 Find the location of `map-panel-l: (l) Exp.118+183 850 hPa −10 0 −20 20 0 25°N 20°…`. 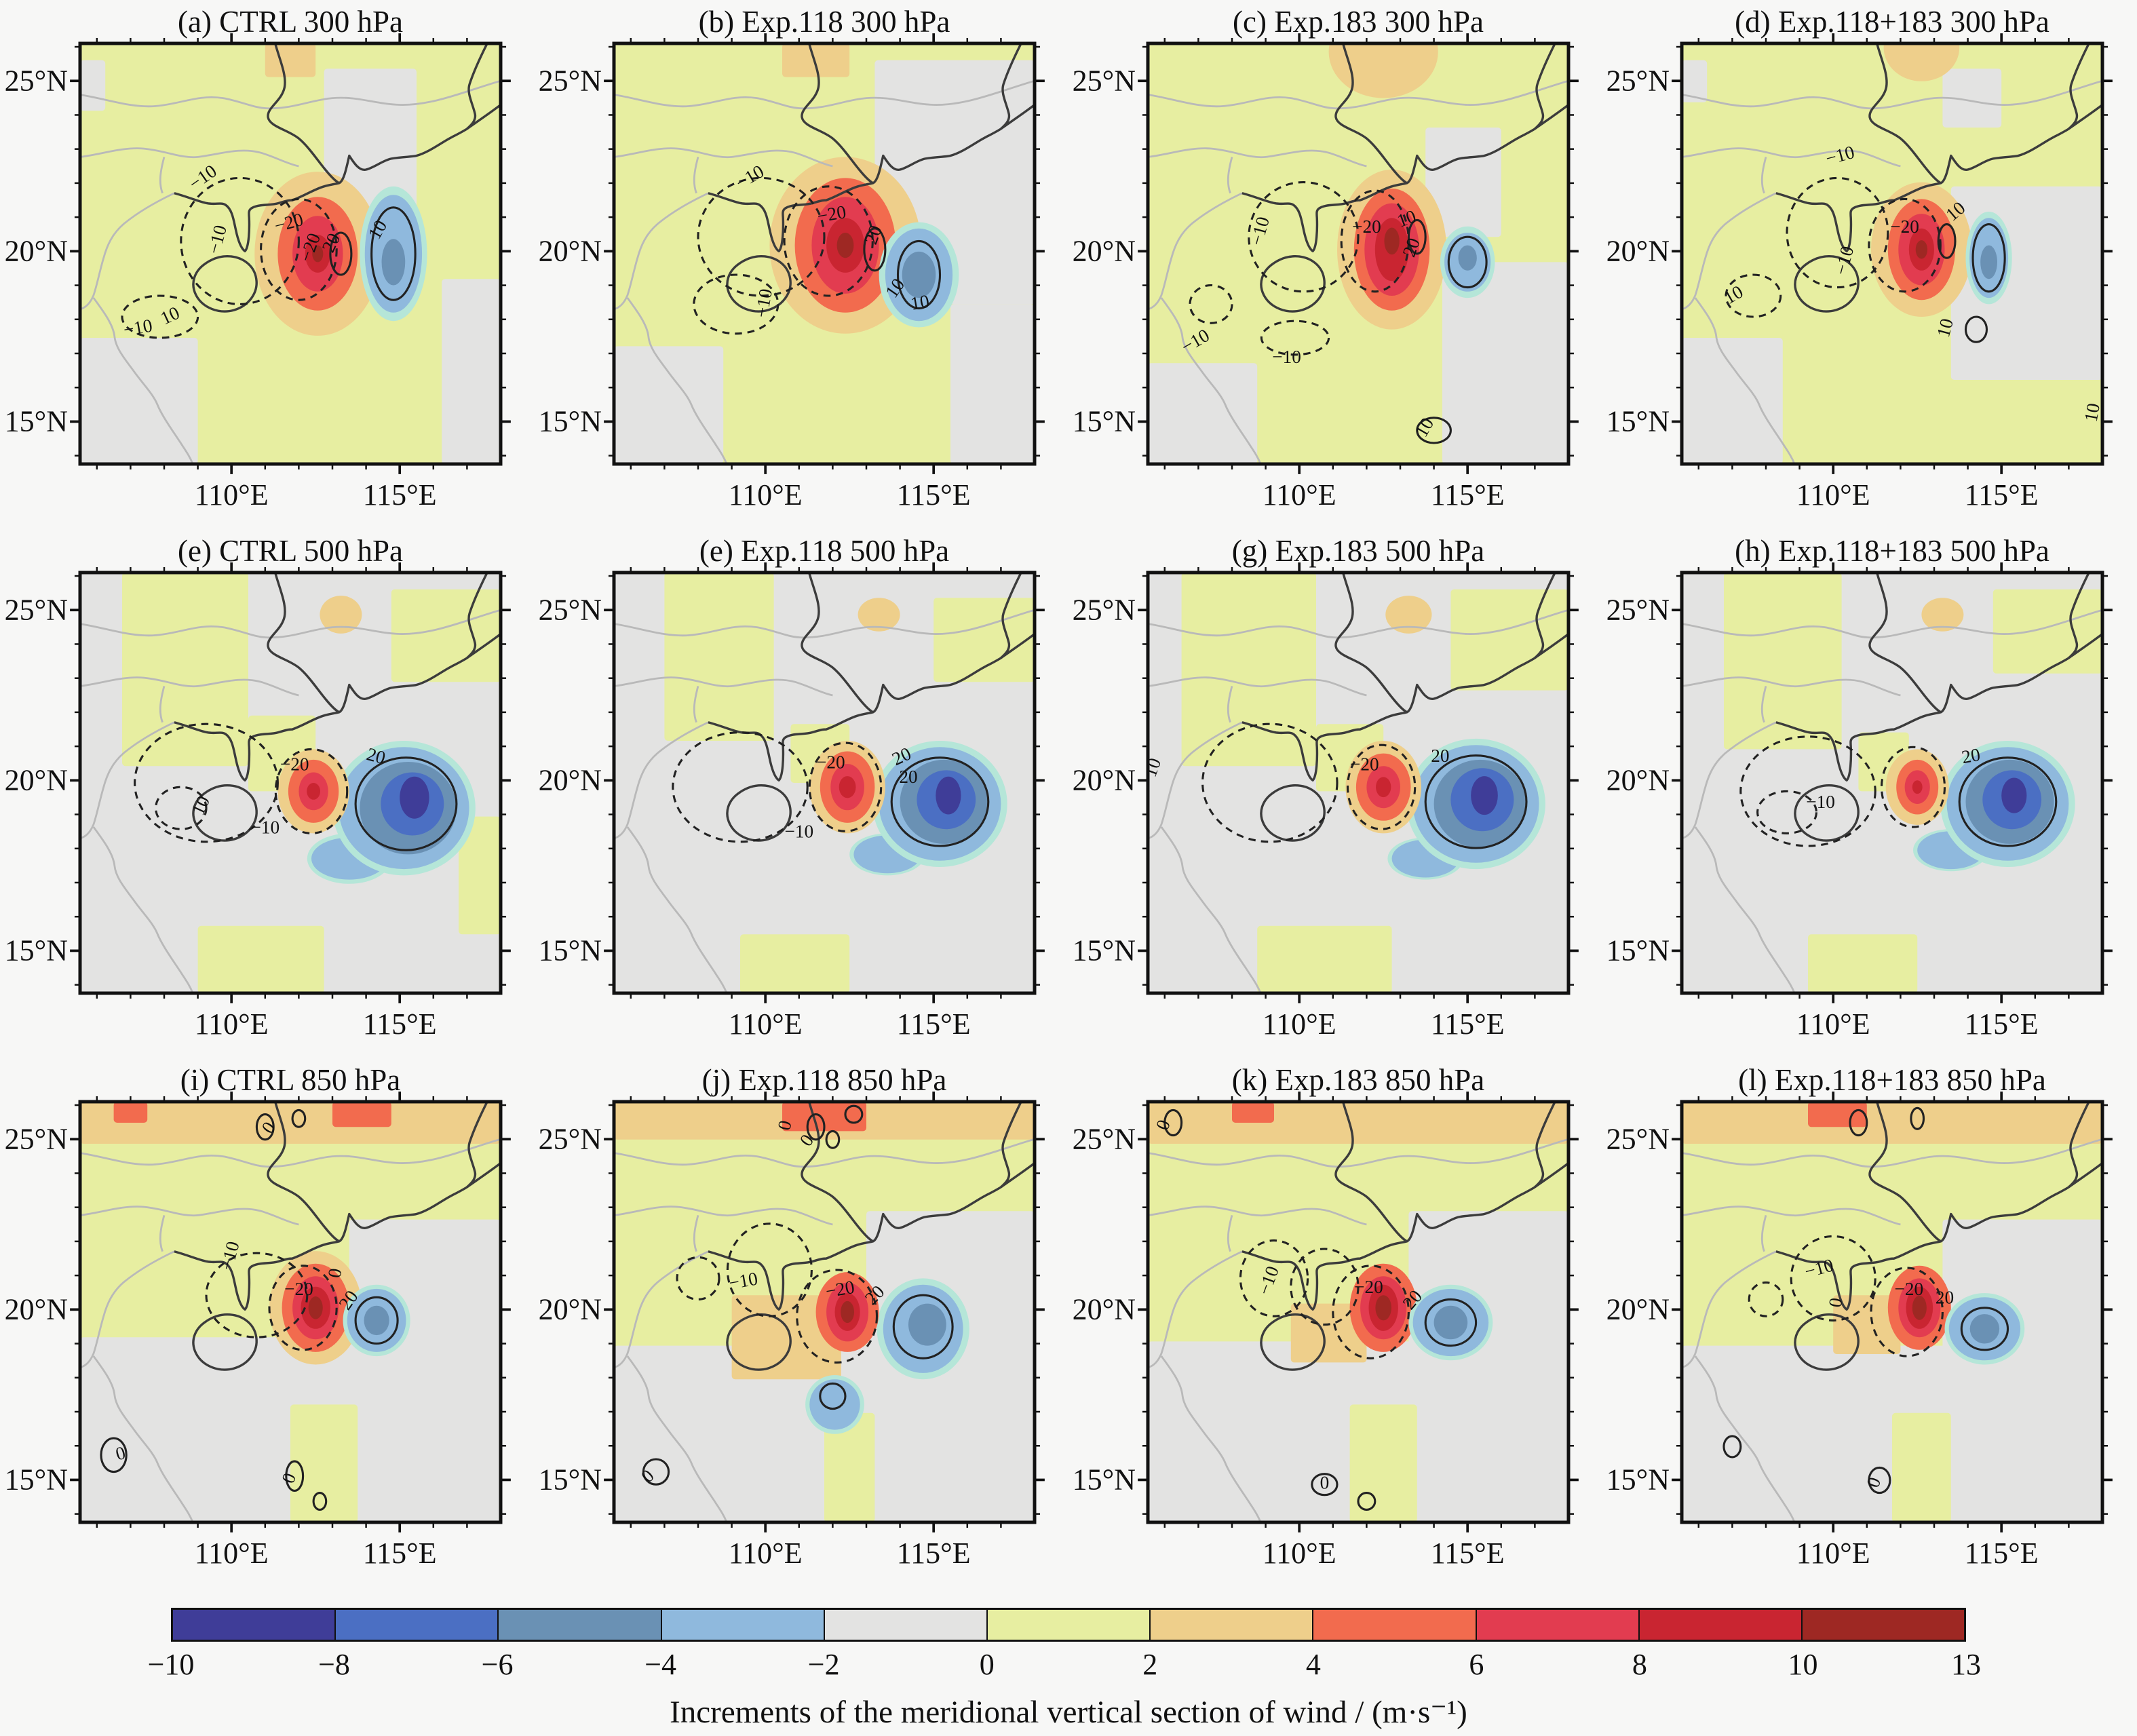

map-panel-l: (l) Exp.118+183 850 hPa −10 0 −20 20 0 25°N 20°… is located at coordinates (1869, 1322).